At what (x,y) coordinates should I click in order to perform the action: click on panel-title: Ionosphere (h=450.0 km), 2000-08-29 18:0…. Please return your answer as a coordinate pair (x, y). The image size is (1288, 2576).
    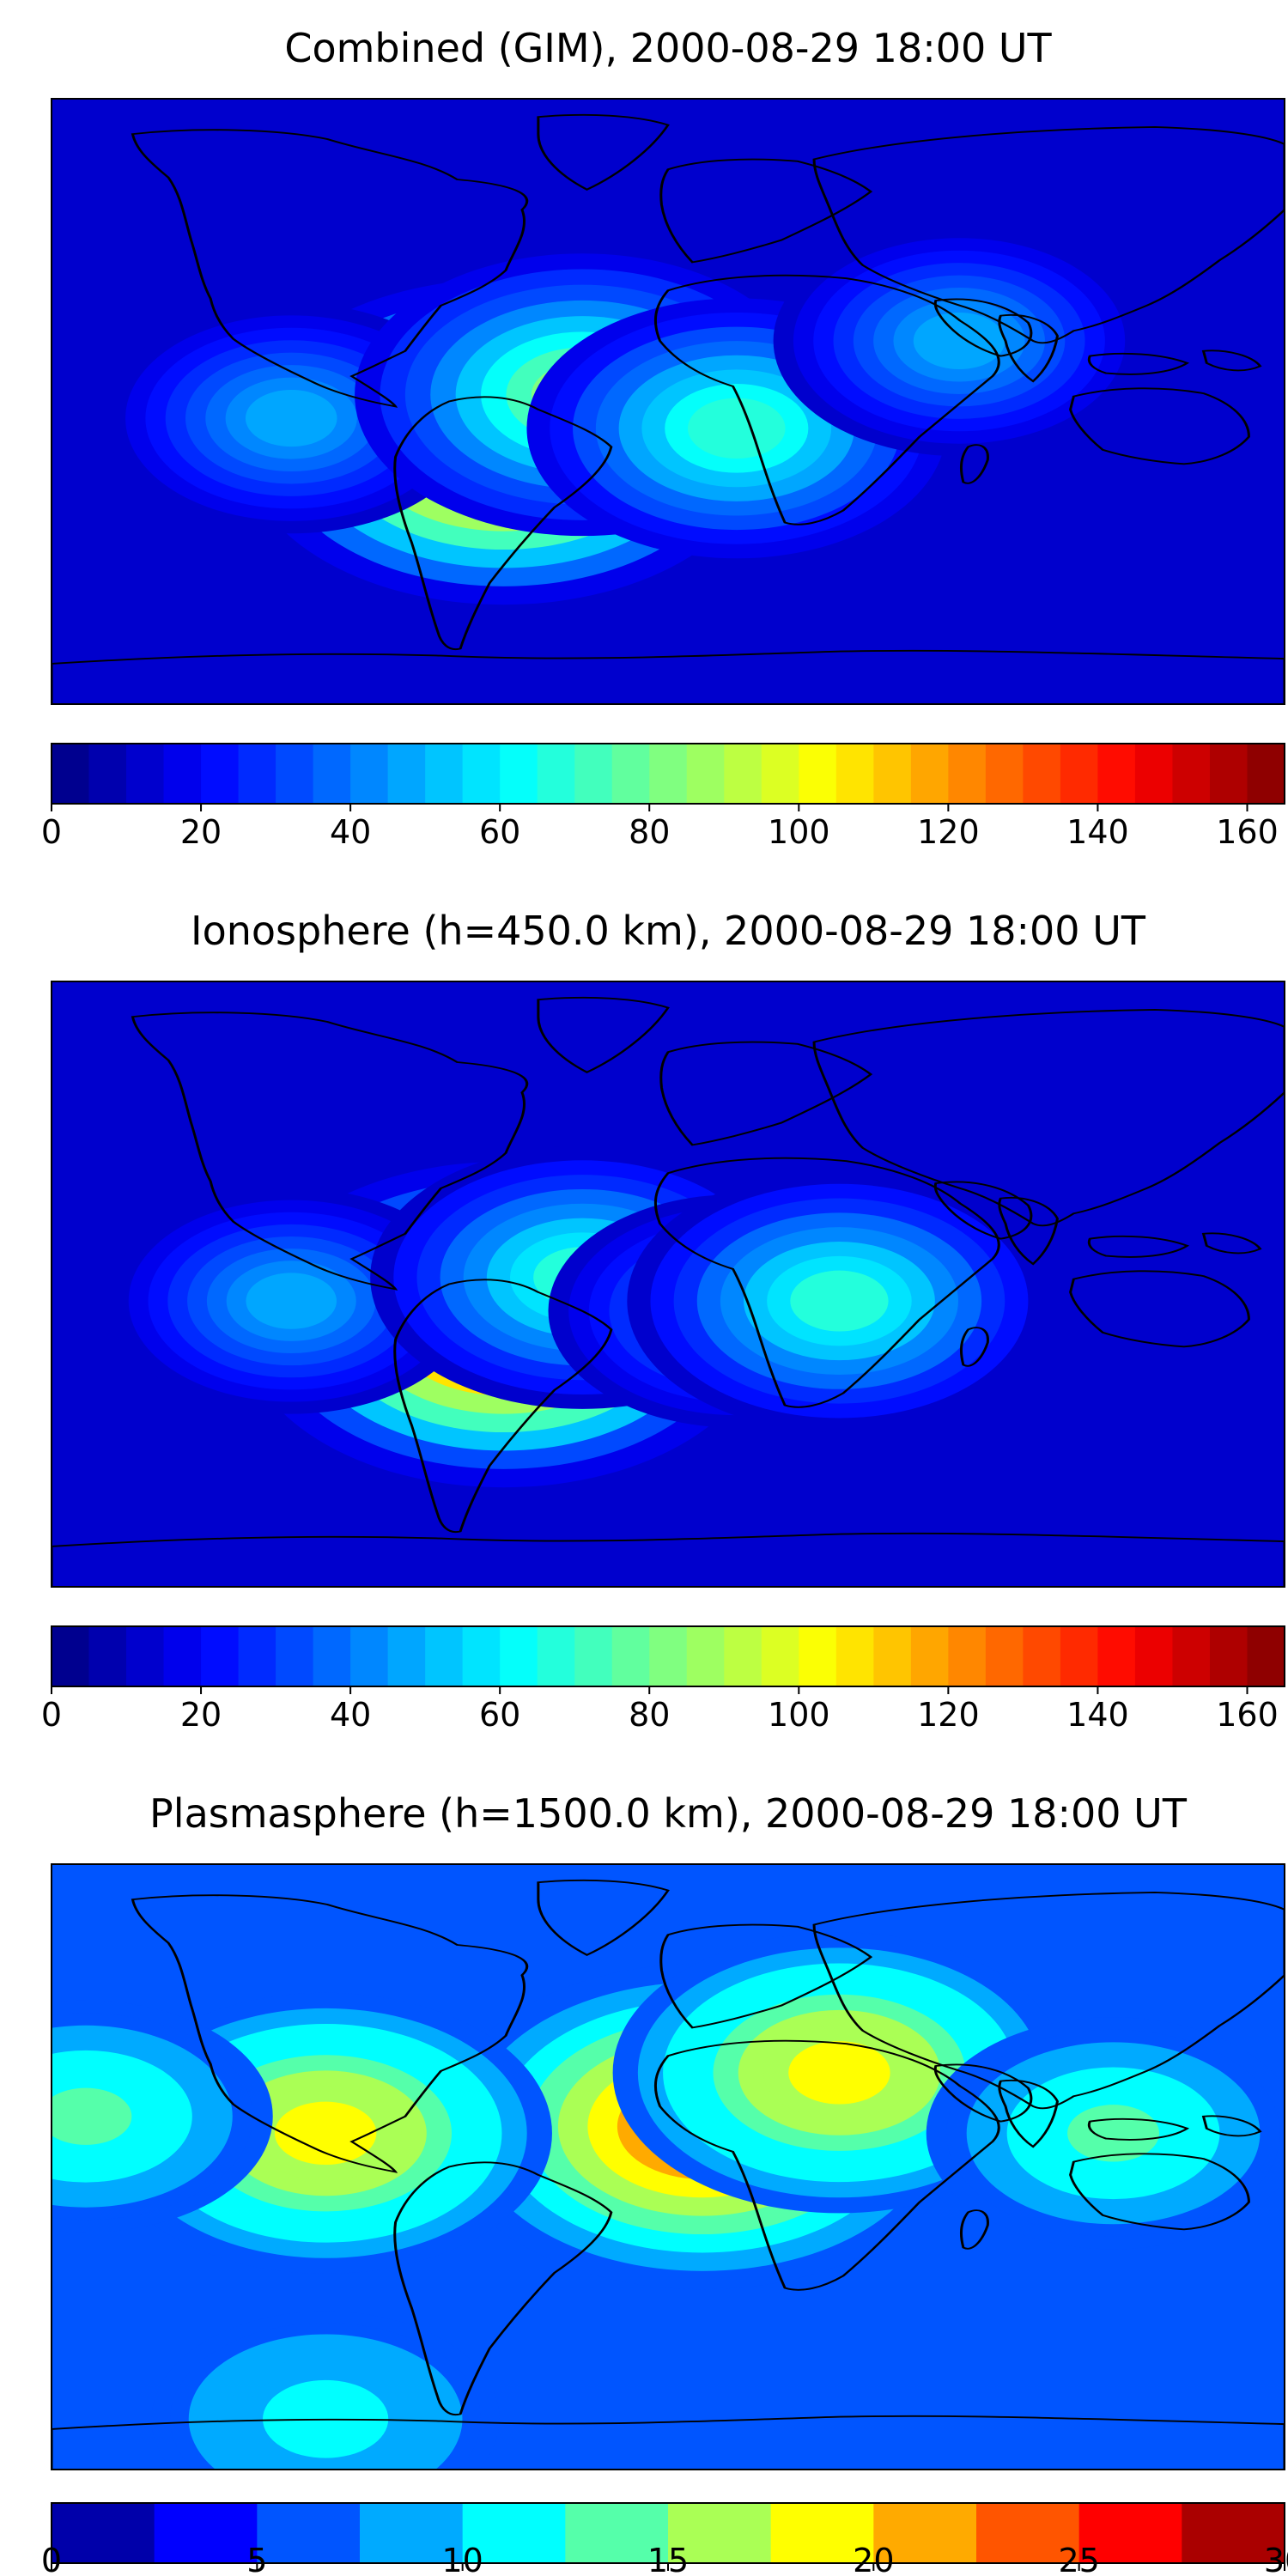
    Looking at the image, I should click on (669, 931).